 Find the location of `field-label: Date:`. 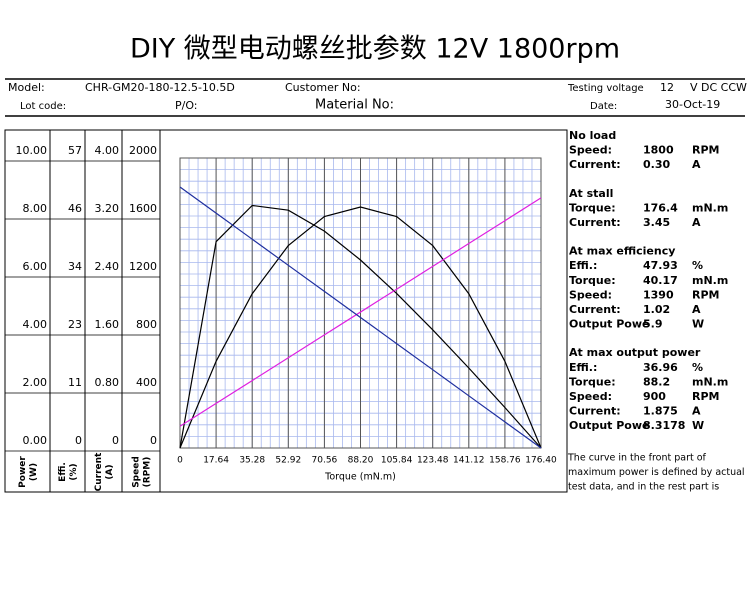

field-label: Date: is located at coordinates (603, 106).